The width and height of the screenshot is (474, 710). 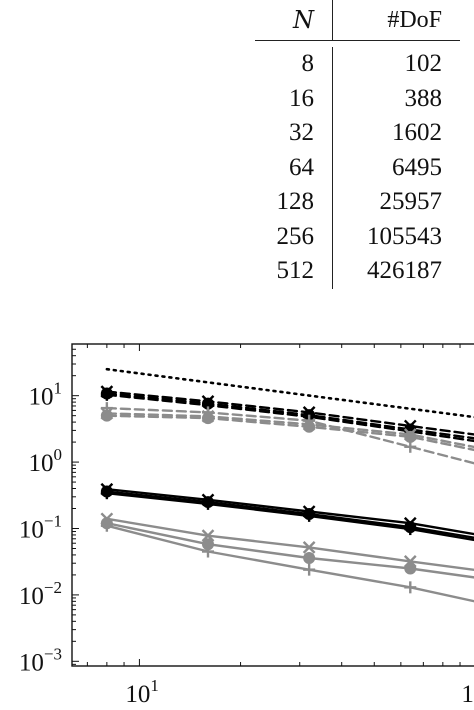 I want to click on cell-dof: 102, so click(x=423, y=63).